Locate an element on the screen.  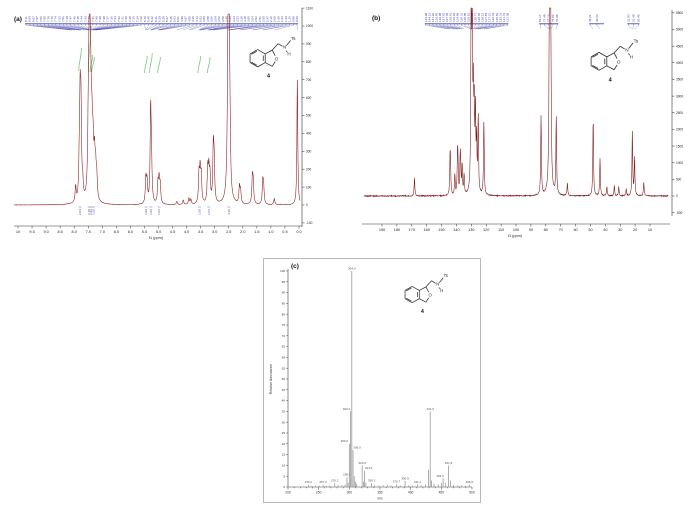
peak-list-value: 3.56 is located at coordinates (212, 19).